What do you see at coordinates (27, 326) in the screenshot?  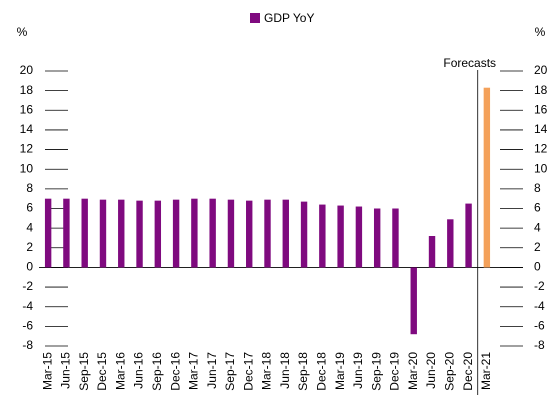 I see `y-tick-label: -6` at bounding box center [27, 326].